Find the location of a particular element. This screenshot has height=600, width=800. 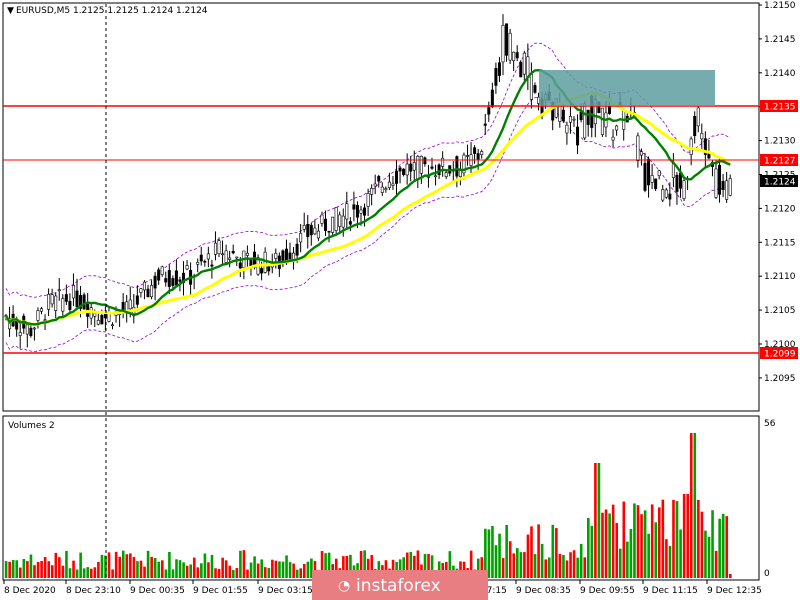

price-tag is located at coordinates (779, 353).